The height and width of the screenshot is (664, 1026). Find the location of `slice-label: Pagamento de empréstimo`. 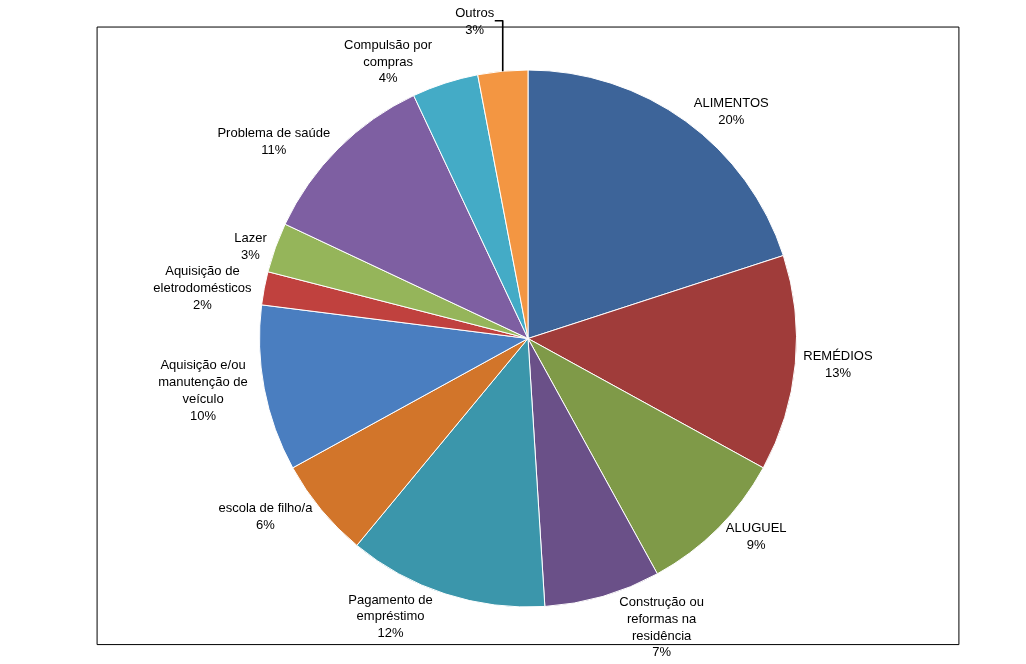

slice-label: Pagamento de empréstimo is located at coordinates (390, 607).